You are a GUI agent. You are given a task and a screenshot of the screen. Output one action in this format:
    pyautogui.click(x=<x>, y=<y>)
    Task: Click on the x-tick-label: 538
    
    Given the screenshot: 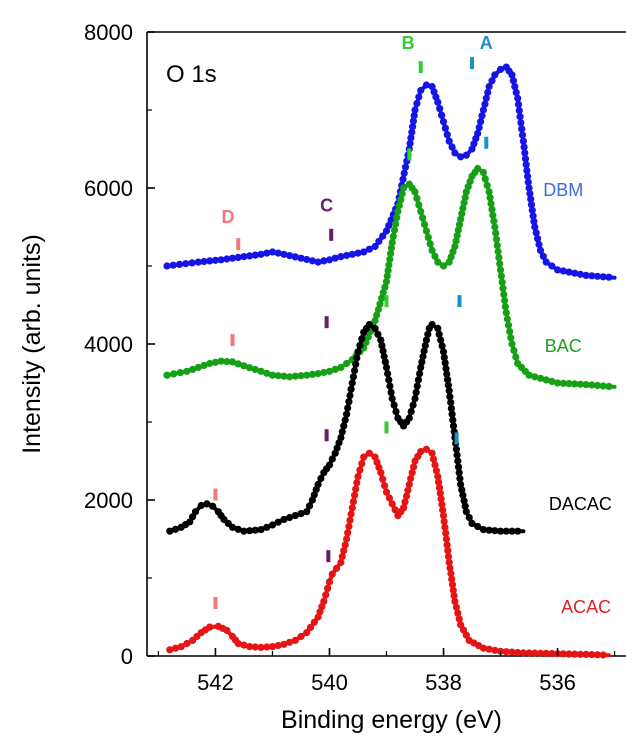 What is the action you would take?
    pyautogui.click(x=443, y=682)
    